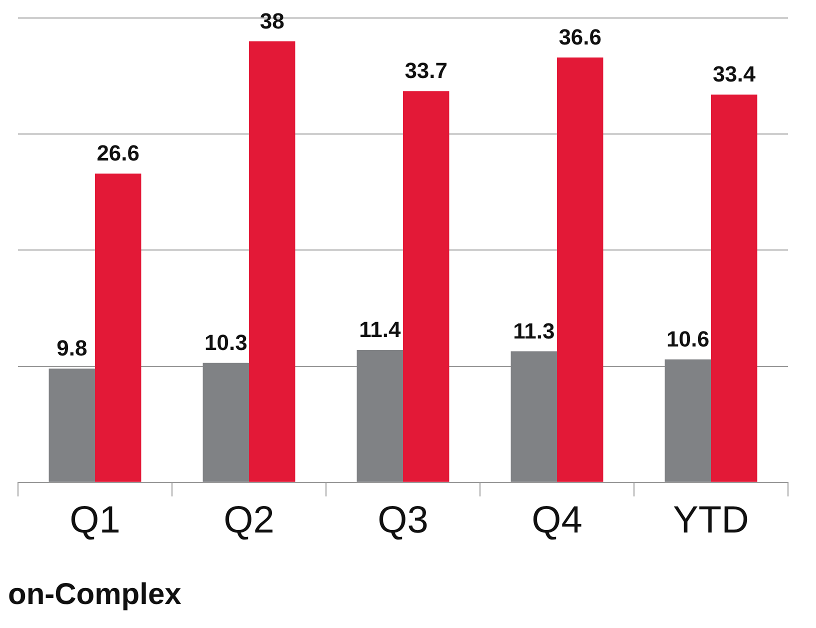 This screenshot has height=628, width=816. Describe the element at coordinates (72, 348) in the screenshot. I see `data-label: 9.8` at that location.